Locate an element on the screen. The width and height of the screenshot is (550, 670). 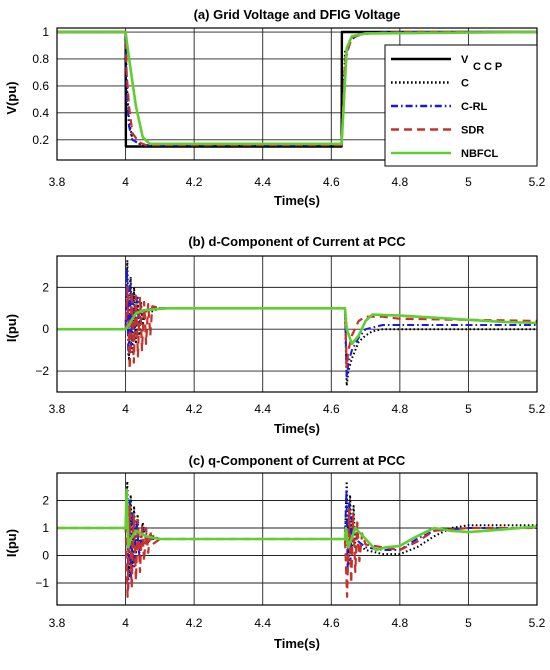
y-tick-label: −1 is located at coordinates (42, 583).